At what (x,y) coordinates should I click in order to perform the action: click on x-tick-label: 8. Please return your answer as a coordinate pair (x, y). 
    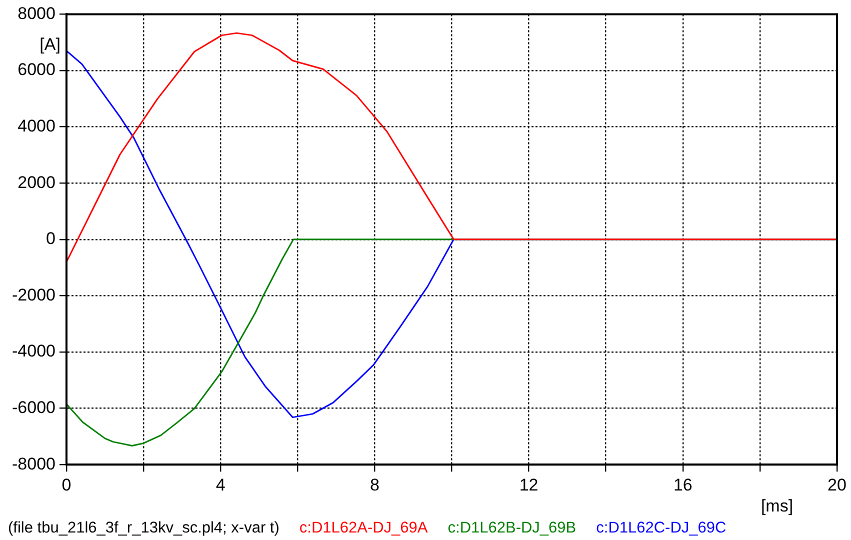
    Looking at the image, I should click on (375, 484).